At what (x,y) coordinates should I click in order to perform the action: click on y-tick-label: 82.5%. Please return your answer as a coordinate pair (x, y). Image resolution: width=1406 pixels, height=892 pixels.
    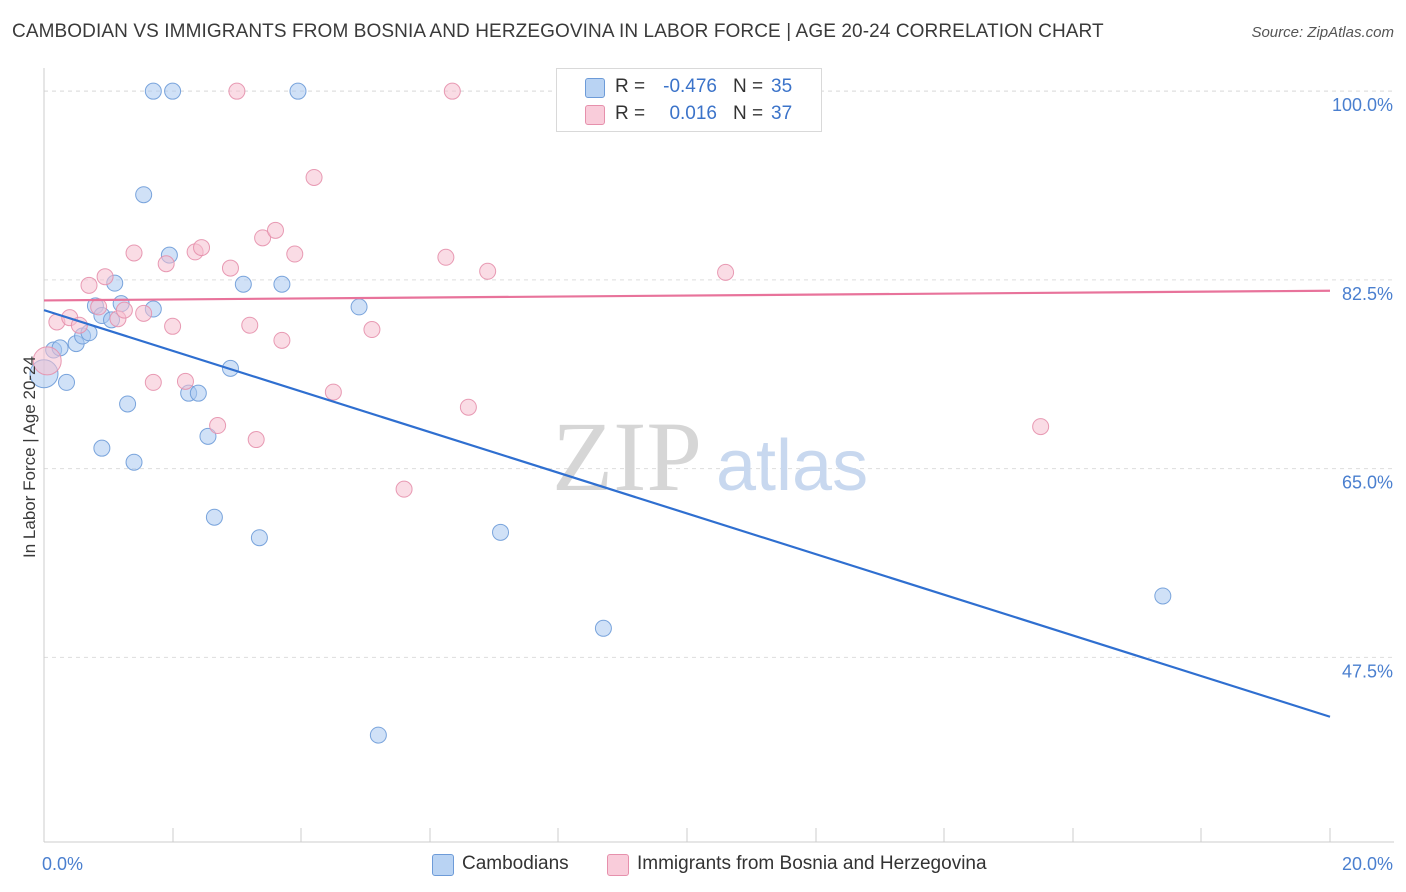
    Looking at the image, I should click on (1367, 294).